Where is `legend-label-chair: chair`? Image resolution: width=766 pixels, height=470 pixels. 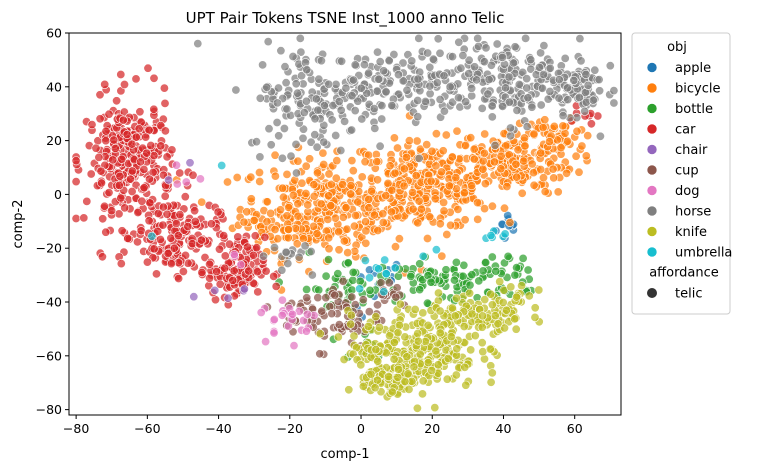
legend-label-chair: chair is located at coordinates (691, 150).